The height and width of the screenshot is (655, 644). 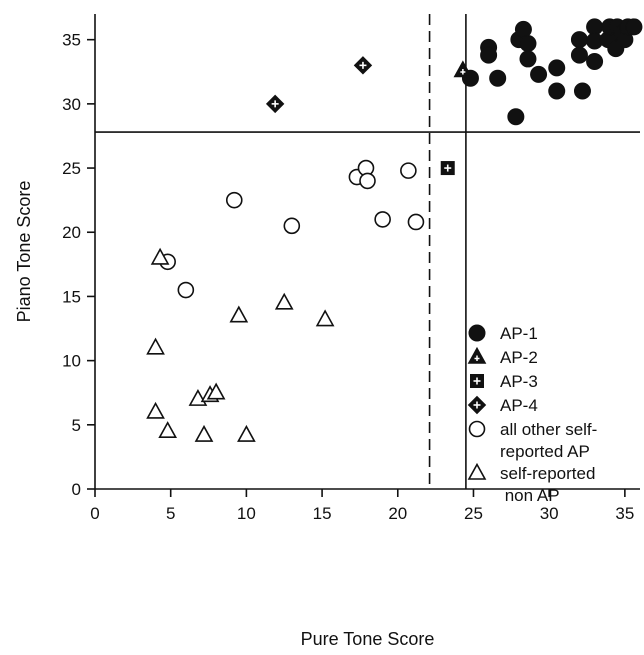 I want to click on y-tick-label: 30, so click(x=71, y=104).